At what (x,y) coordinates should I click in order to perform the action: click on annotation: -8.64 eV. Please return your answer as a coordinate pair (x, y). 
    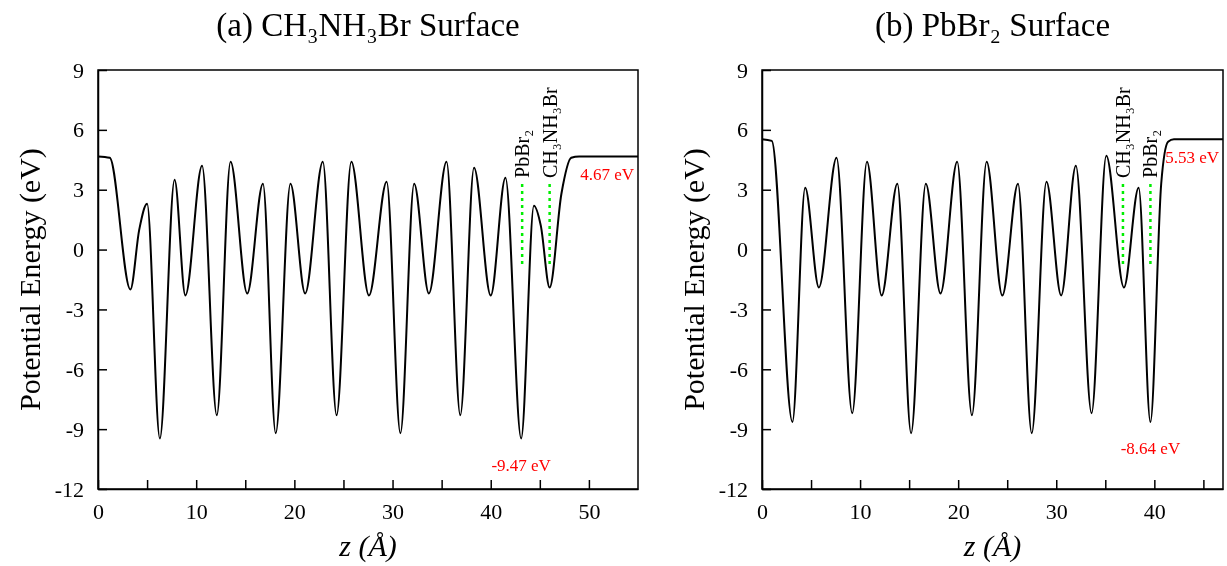
    Looking at the image, I should click on (1150, 448).